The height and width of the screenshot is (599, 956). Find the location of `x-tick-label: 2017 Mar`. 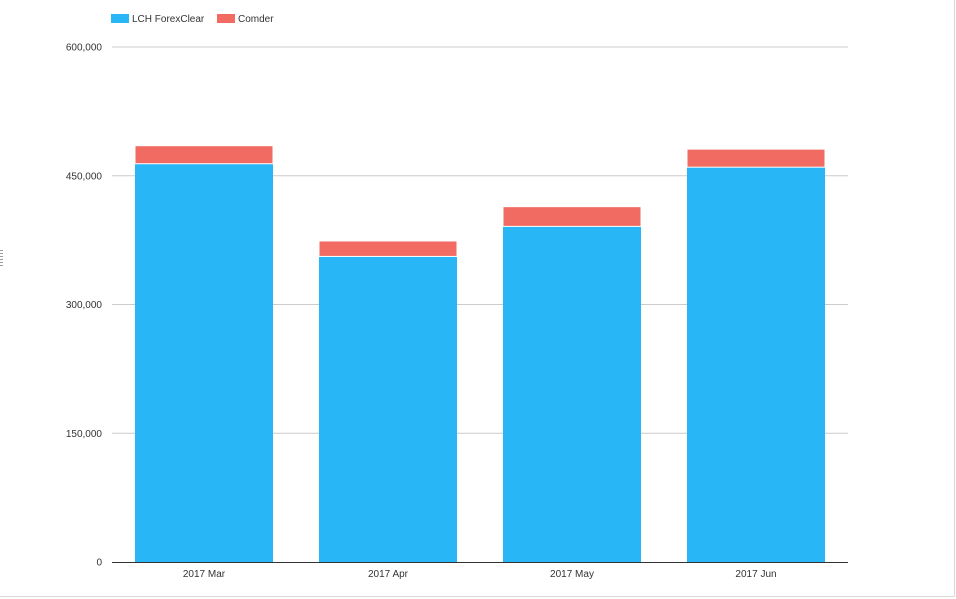

x-tick-label: 2017 Mar is located at coordinates (204, 574).